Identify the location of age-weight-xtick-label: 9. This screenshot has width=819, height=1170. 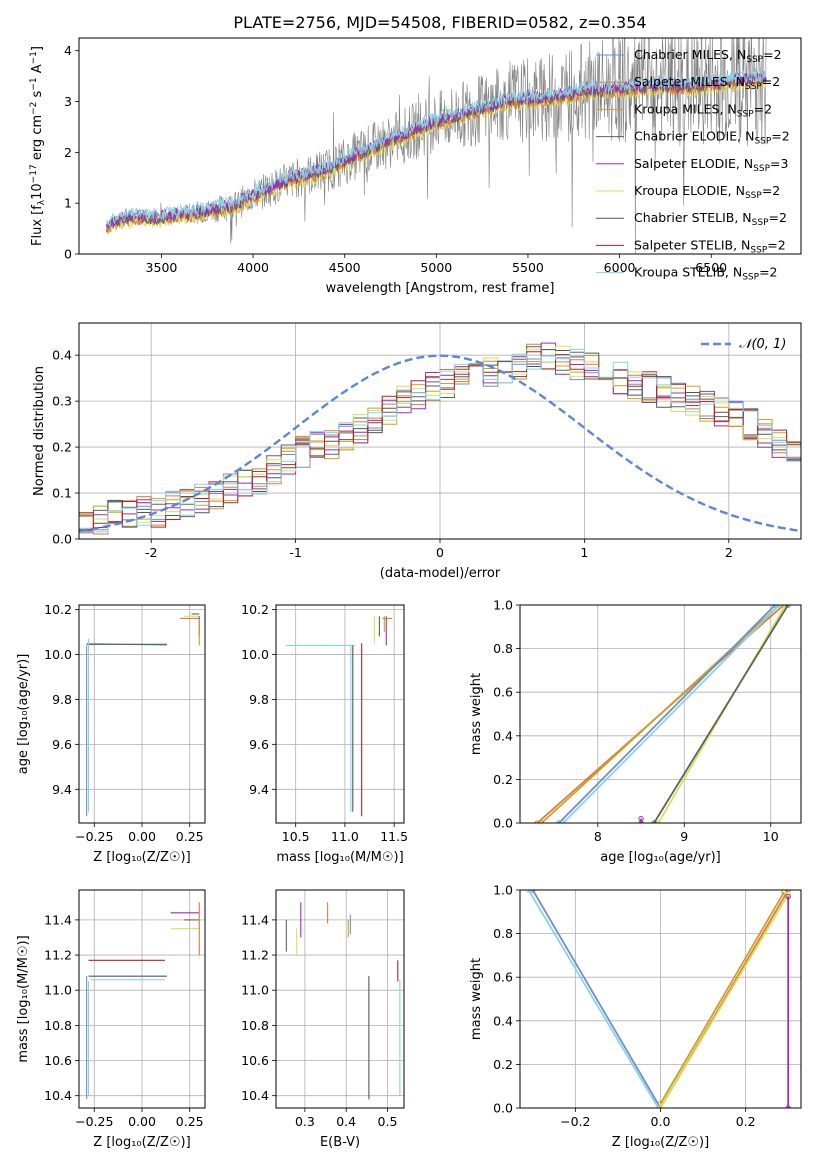
(684, 836).